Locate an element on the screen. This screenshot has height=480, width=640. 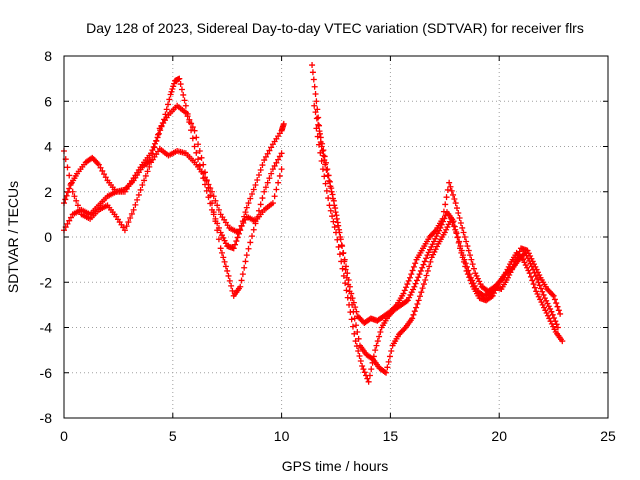
series-track-a is located at coordinates (174, 163).